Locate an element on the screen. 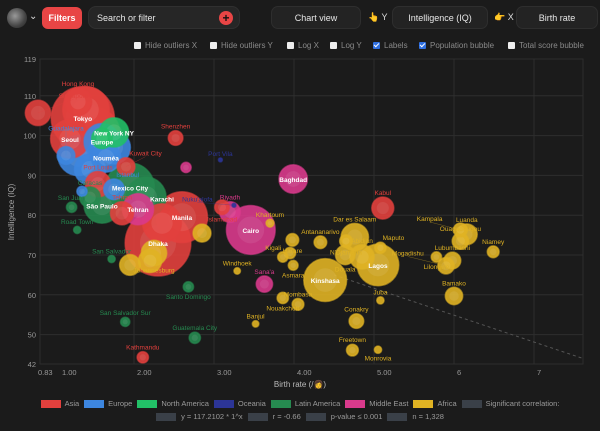  legend-item-asia: Asia is located at coordinates (59, 403).